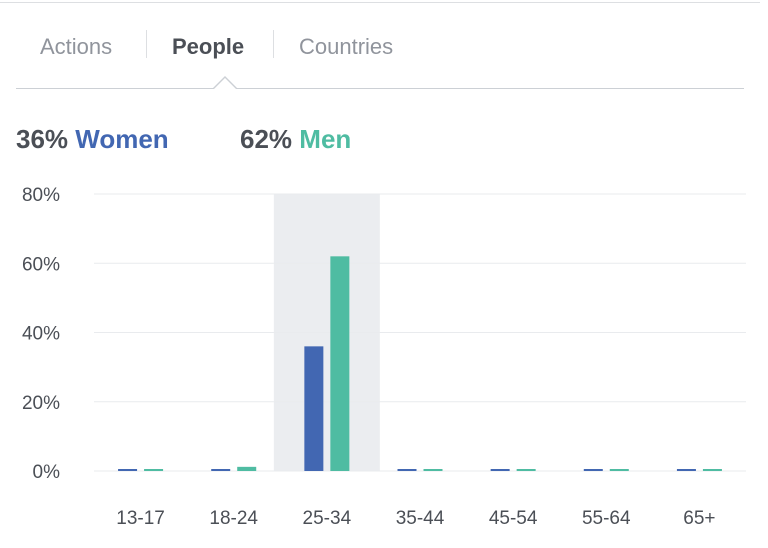 This screenshot has height=548, width=768. What do you see at coordinates (233, 518) in the screenshot?
I see `x-tick-label: 18-24` at bounding box center [233, 518].